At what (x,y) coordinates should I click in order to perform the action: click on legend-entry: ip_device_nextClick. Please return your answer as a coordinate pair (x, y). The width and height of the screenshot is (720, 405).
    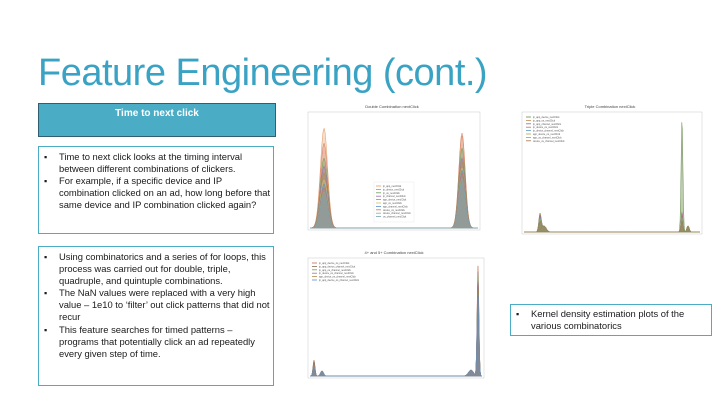
    Looking at the image, I should click on (394, 189).